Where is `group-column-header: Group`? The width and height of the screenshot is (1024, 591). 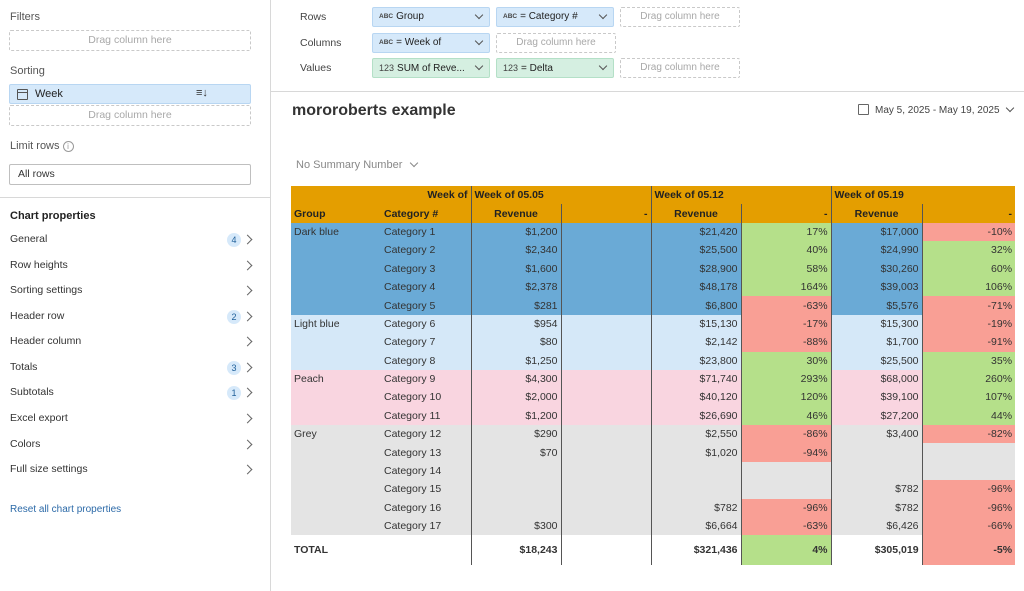
group-column-header: Group is located at coordinates (336, 213).